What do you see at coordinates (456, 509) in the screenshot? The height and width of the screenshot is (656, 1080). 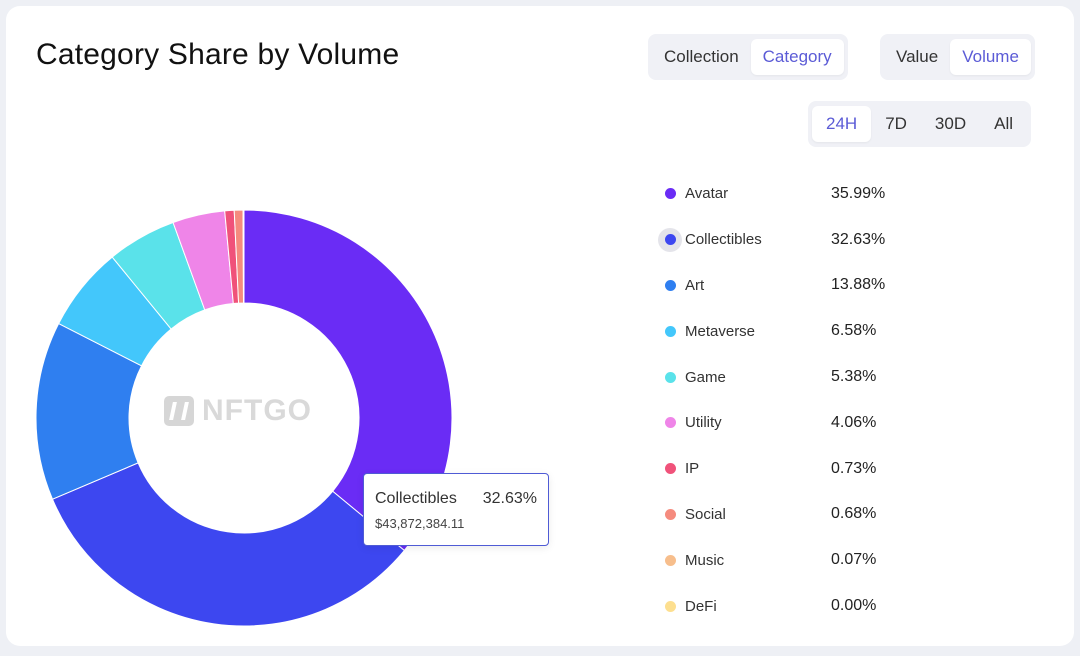 I see `chart-tooltip: Collectibles 32.63% $43,872,384.11` at bounding box center [456, 509].